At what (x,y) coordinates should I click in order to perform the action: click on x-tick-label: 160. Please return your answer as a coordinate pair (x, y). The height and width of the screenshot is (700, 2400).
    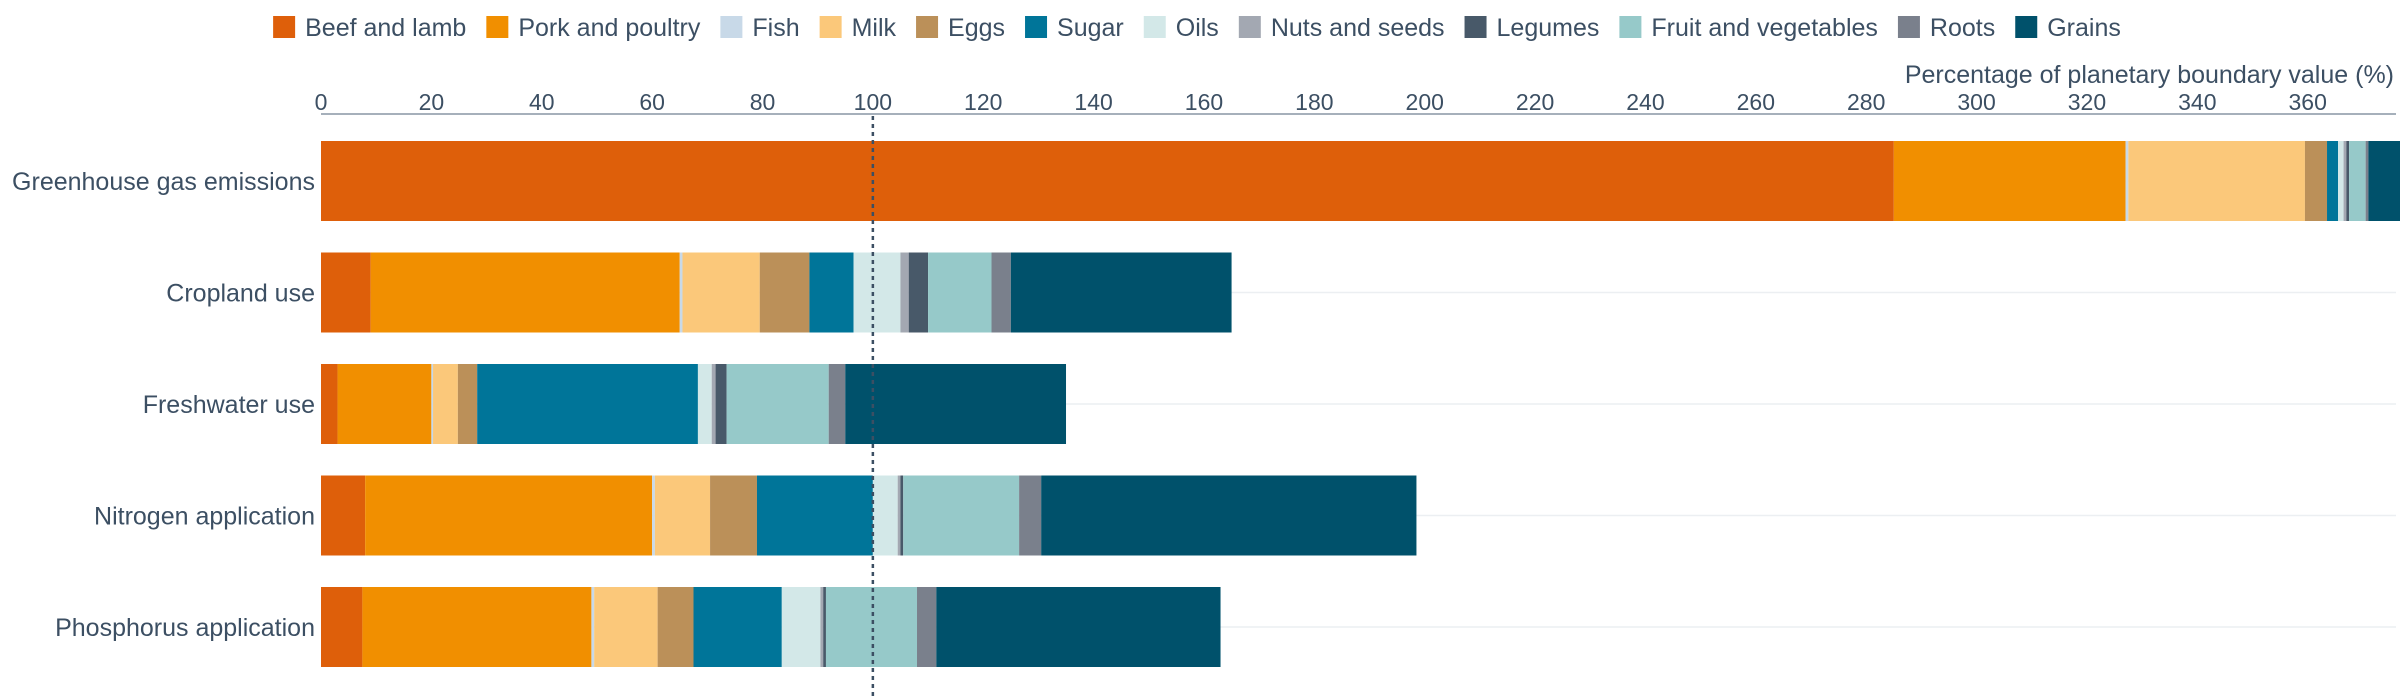
    Looking at the image, I should click on (1204, 102).